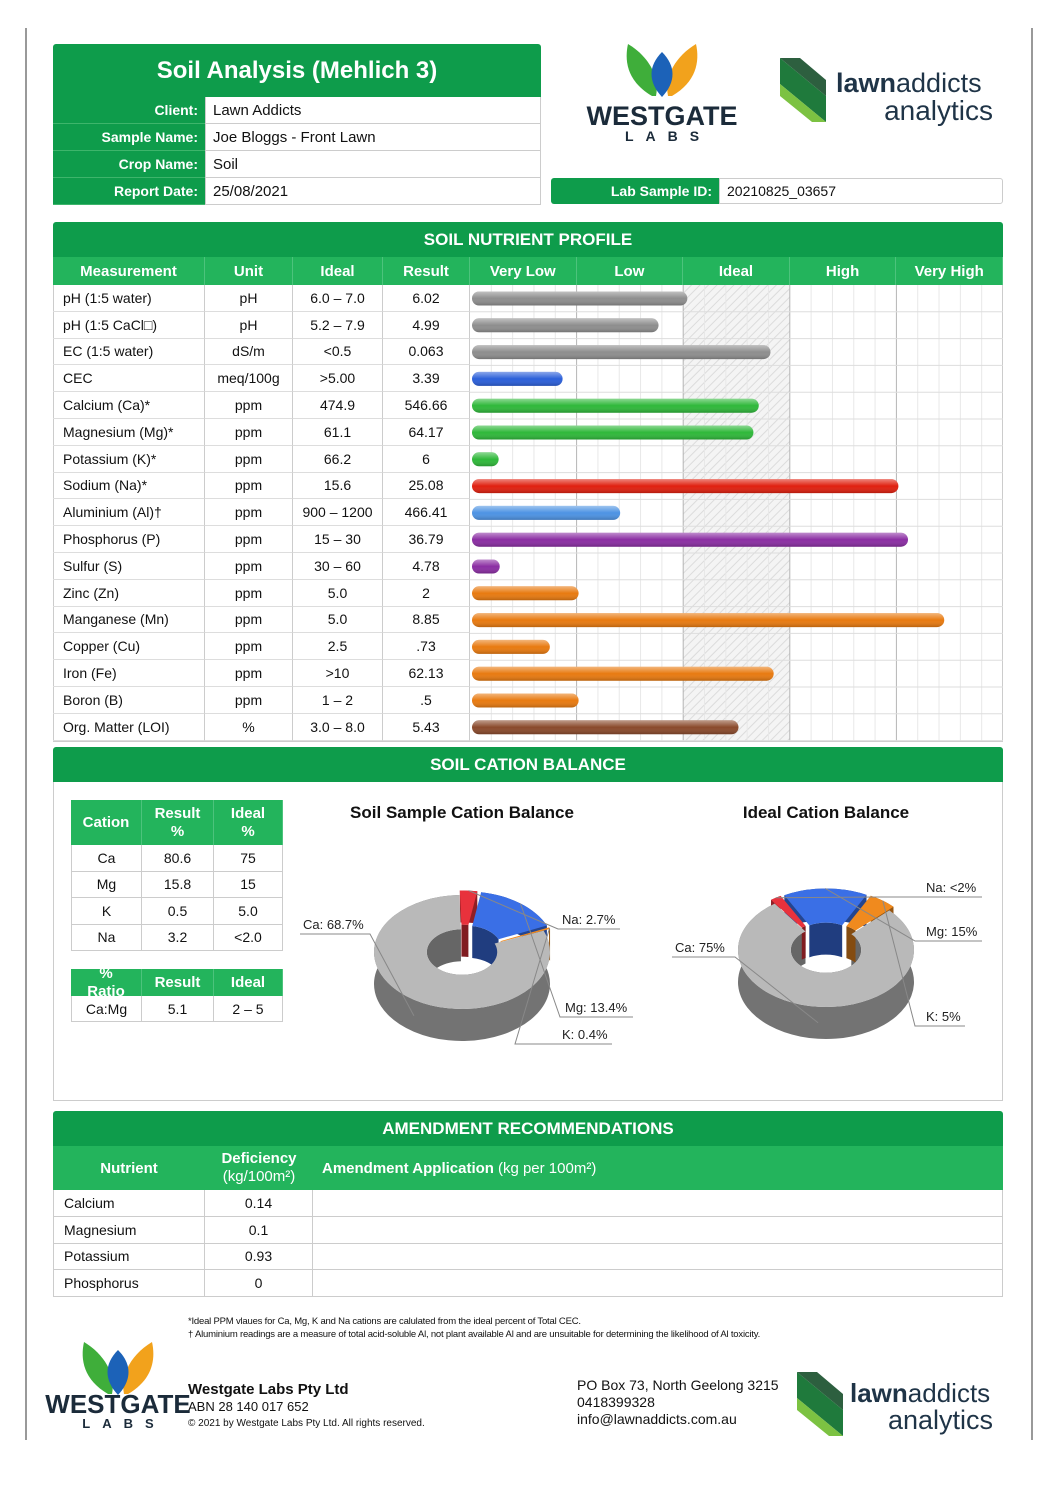  Describe the element at coordinates (426, 432) in the screenshot. I see `table-cell: 64.17` at that location.